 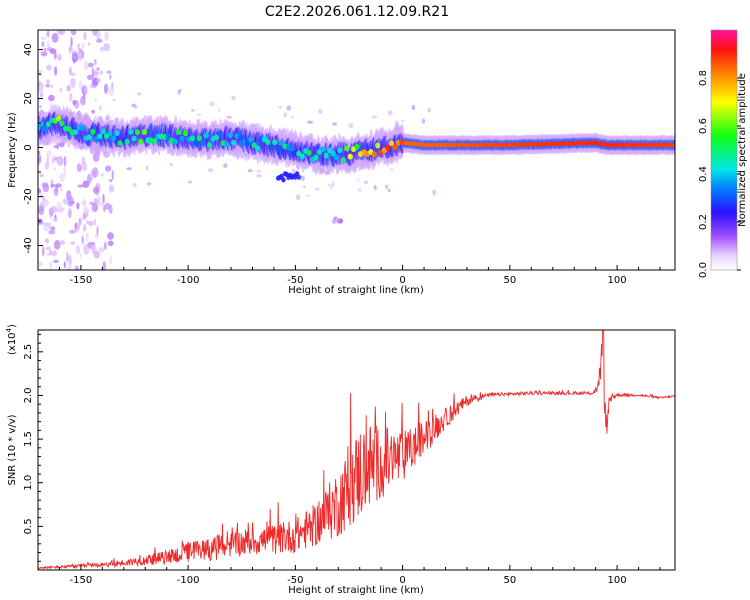 I want to click on spectrogram-feature, so click(x=283, y=180).